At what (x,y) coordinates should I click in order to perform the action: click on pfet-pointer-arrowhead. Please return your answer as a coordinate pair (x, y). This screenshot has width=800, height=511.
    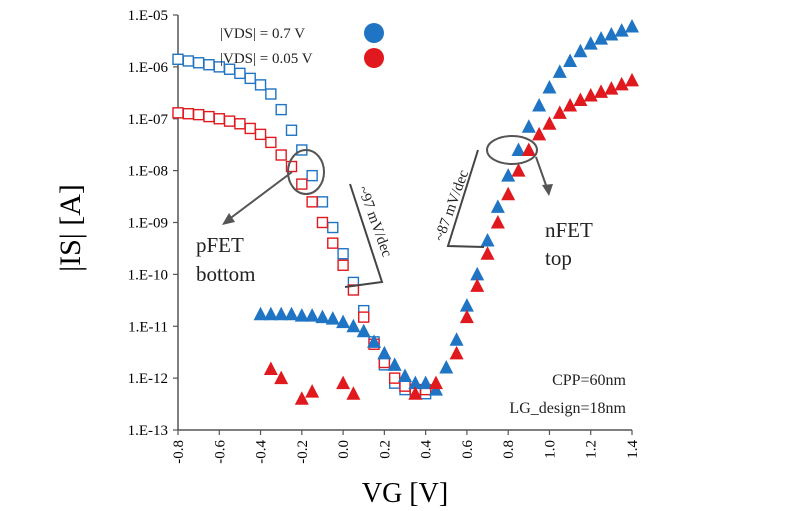
    Looking at the image, I should click on (228, 219).